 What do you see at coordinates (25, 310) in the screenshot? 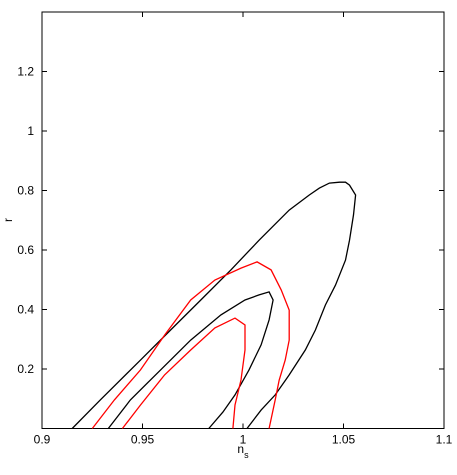
I see `y-tick-label: 0.4` at bounding box center [25, 310].